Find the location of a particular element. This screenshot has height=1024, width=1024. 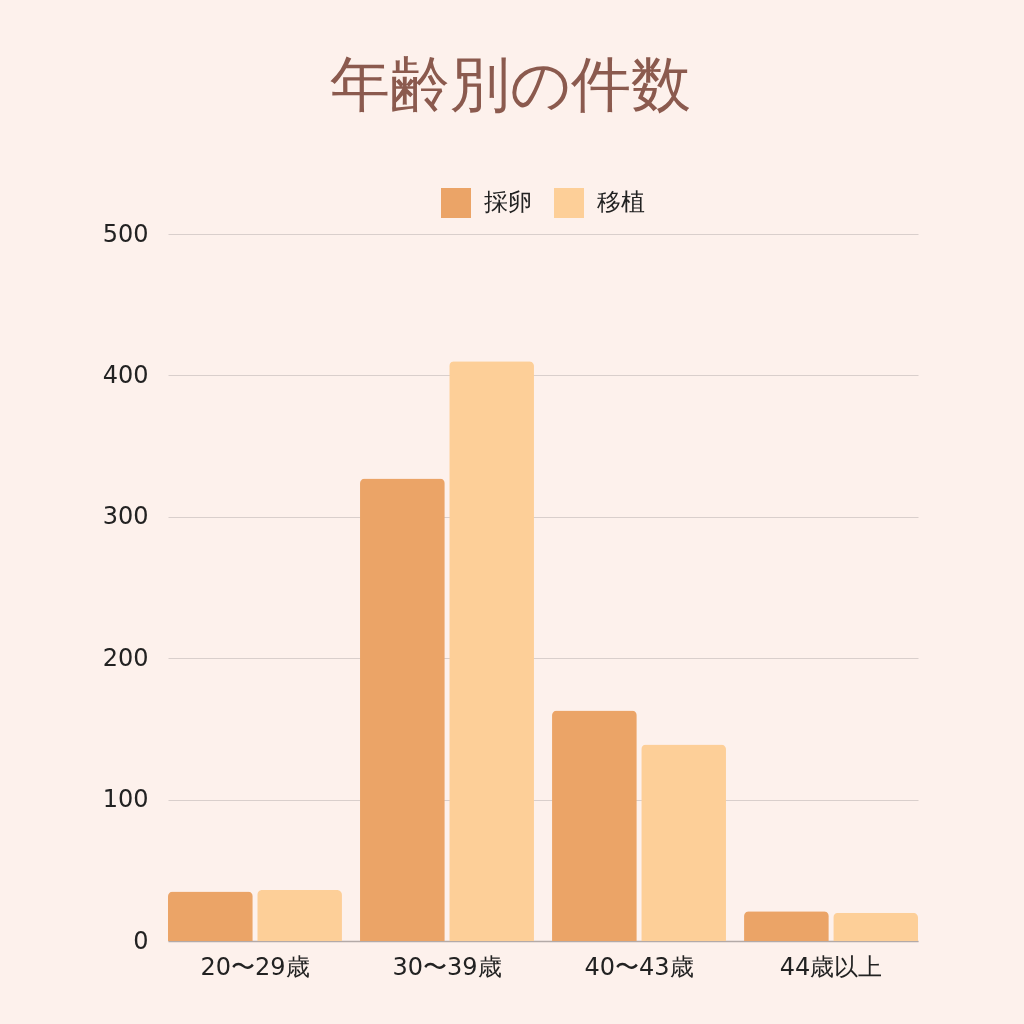

y-tick-label: 300 is located at coordinates (125, 516).